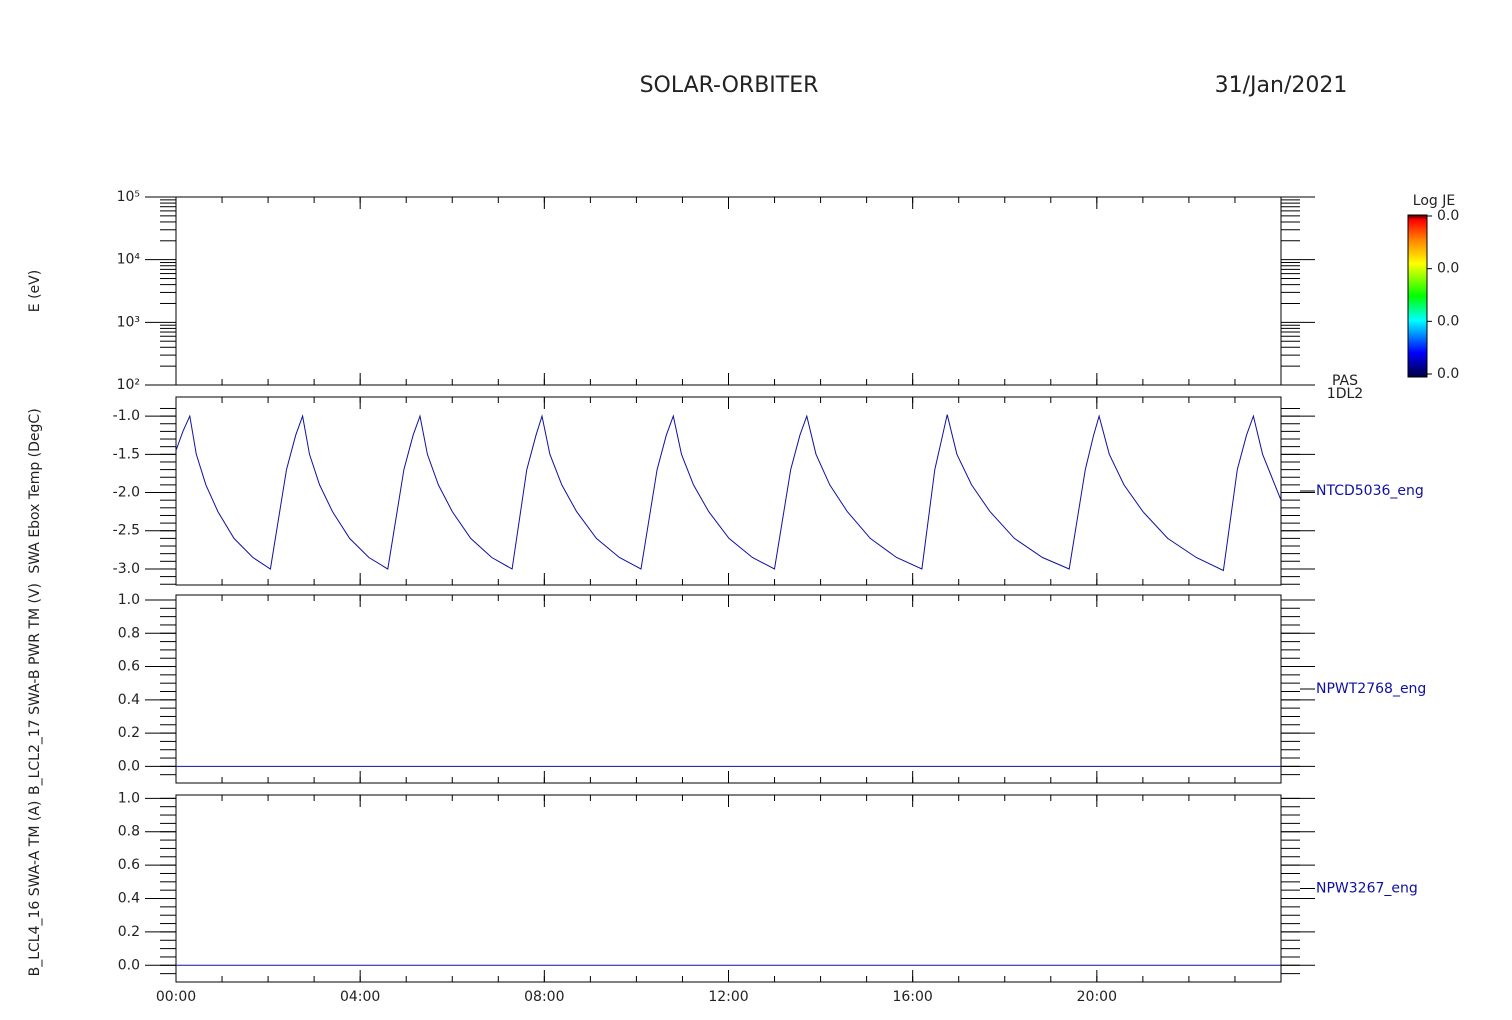 This screenshot has width=1512, height=1020. What do you see at coordinates (729, 85) in the screenshot?
I see `title: SOLAR-ORBITER` at bounding box center [729, 85].